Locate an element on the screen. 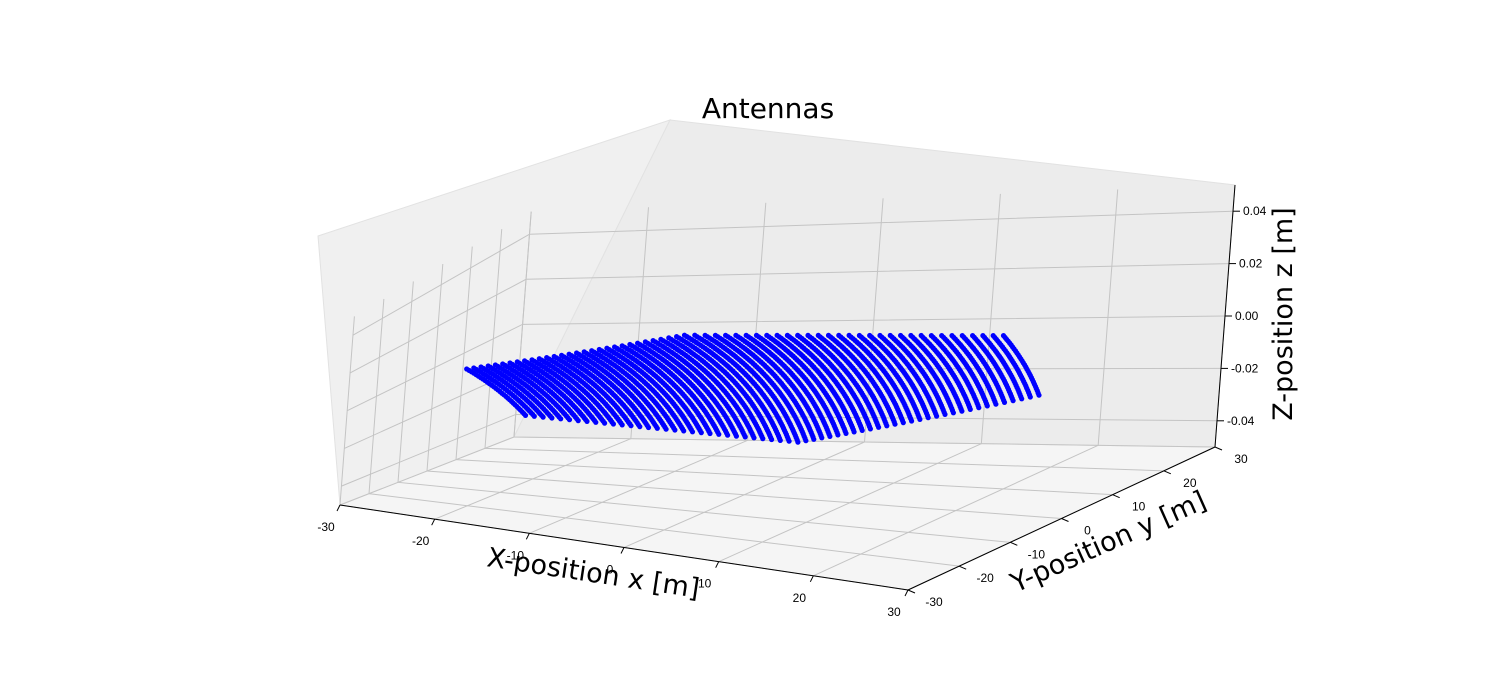 The height and width of the screenshot is (700, 1500). x-tick-label: 10 is located at coordinates (705, 584).